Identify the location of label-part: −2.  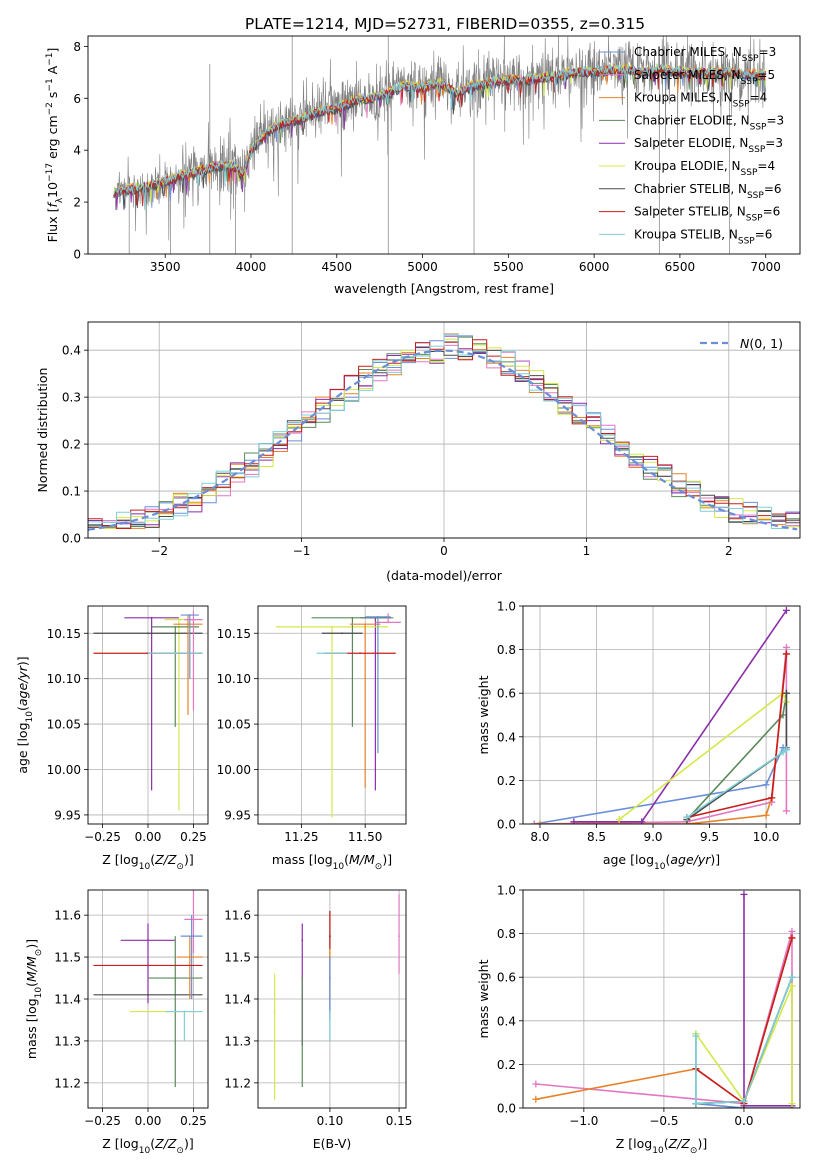
(50, 108).